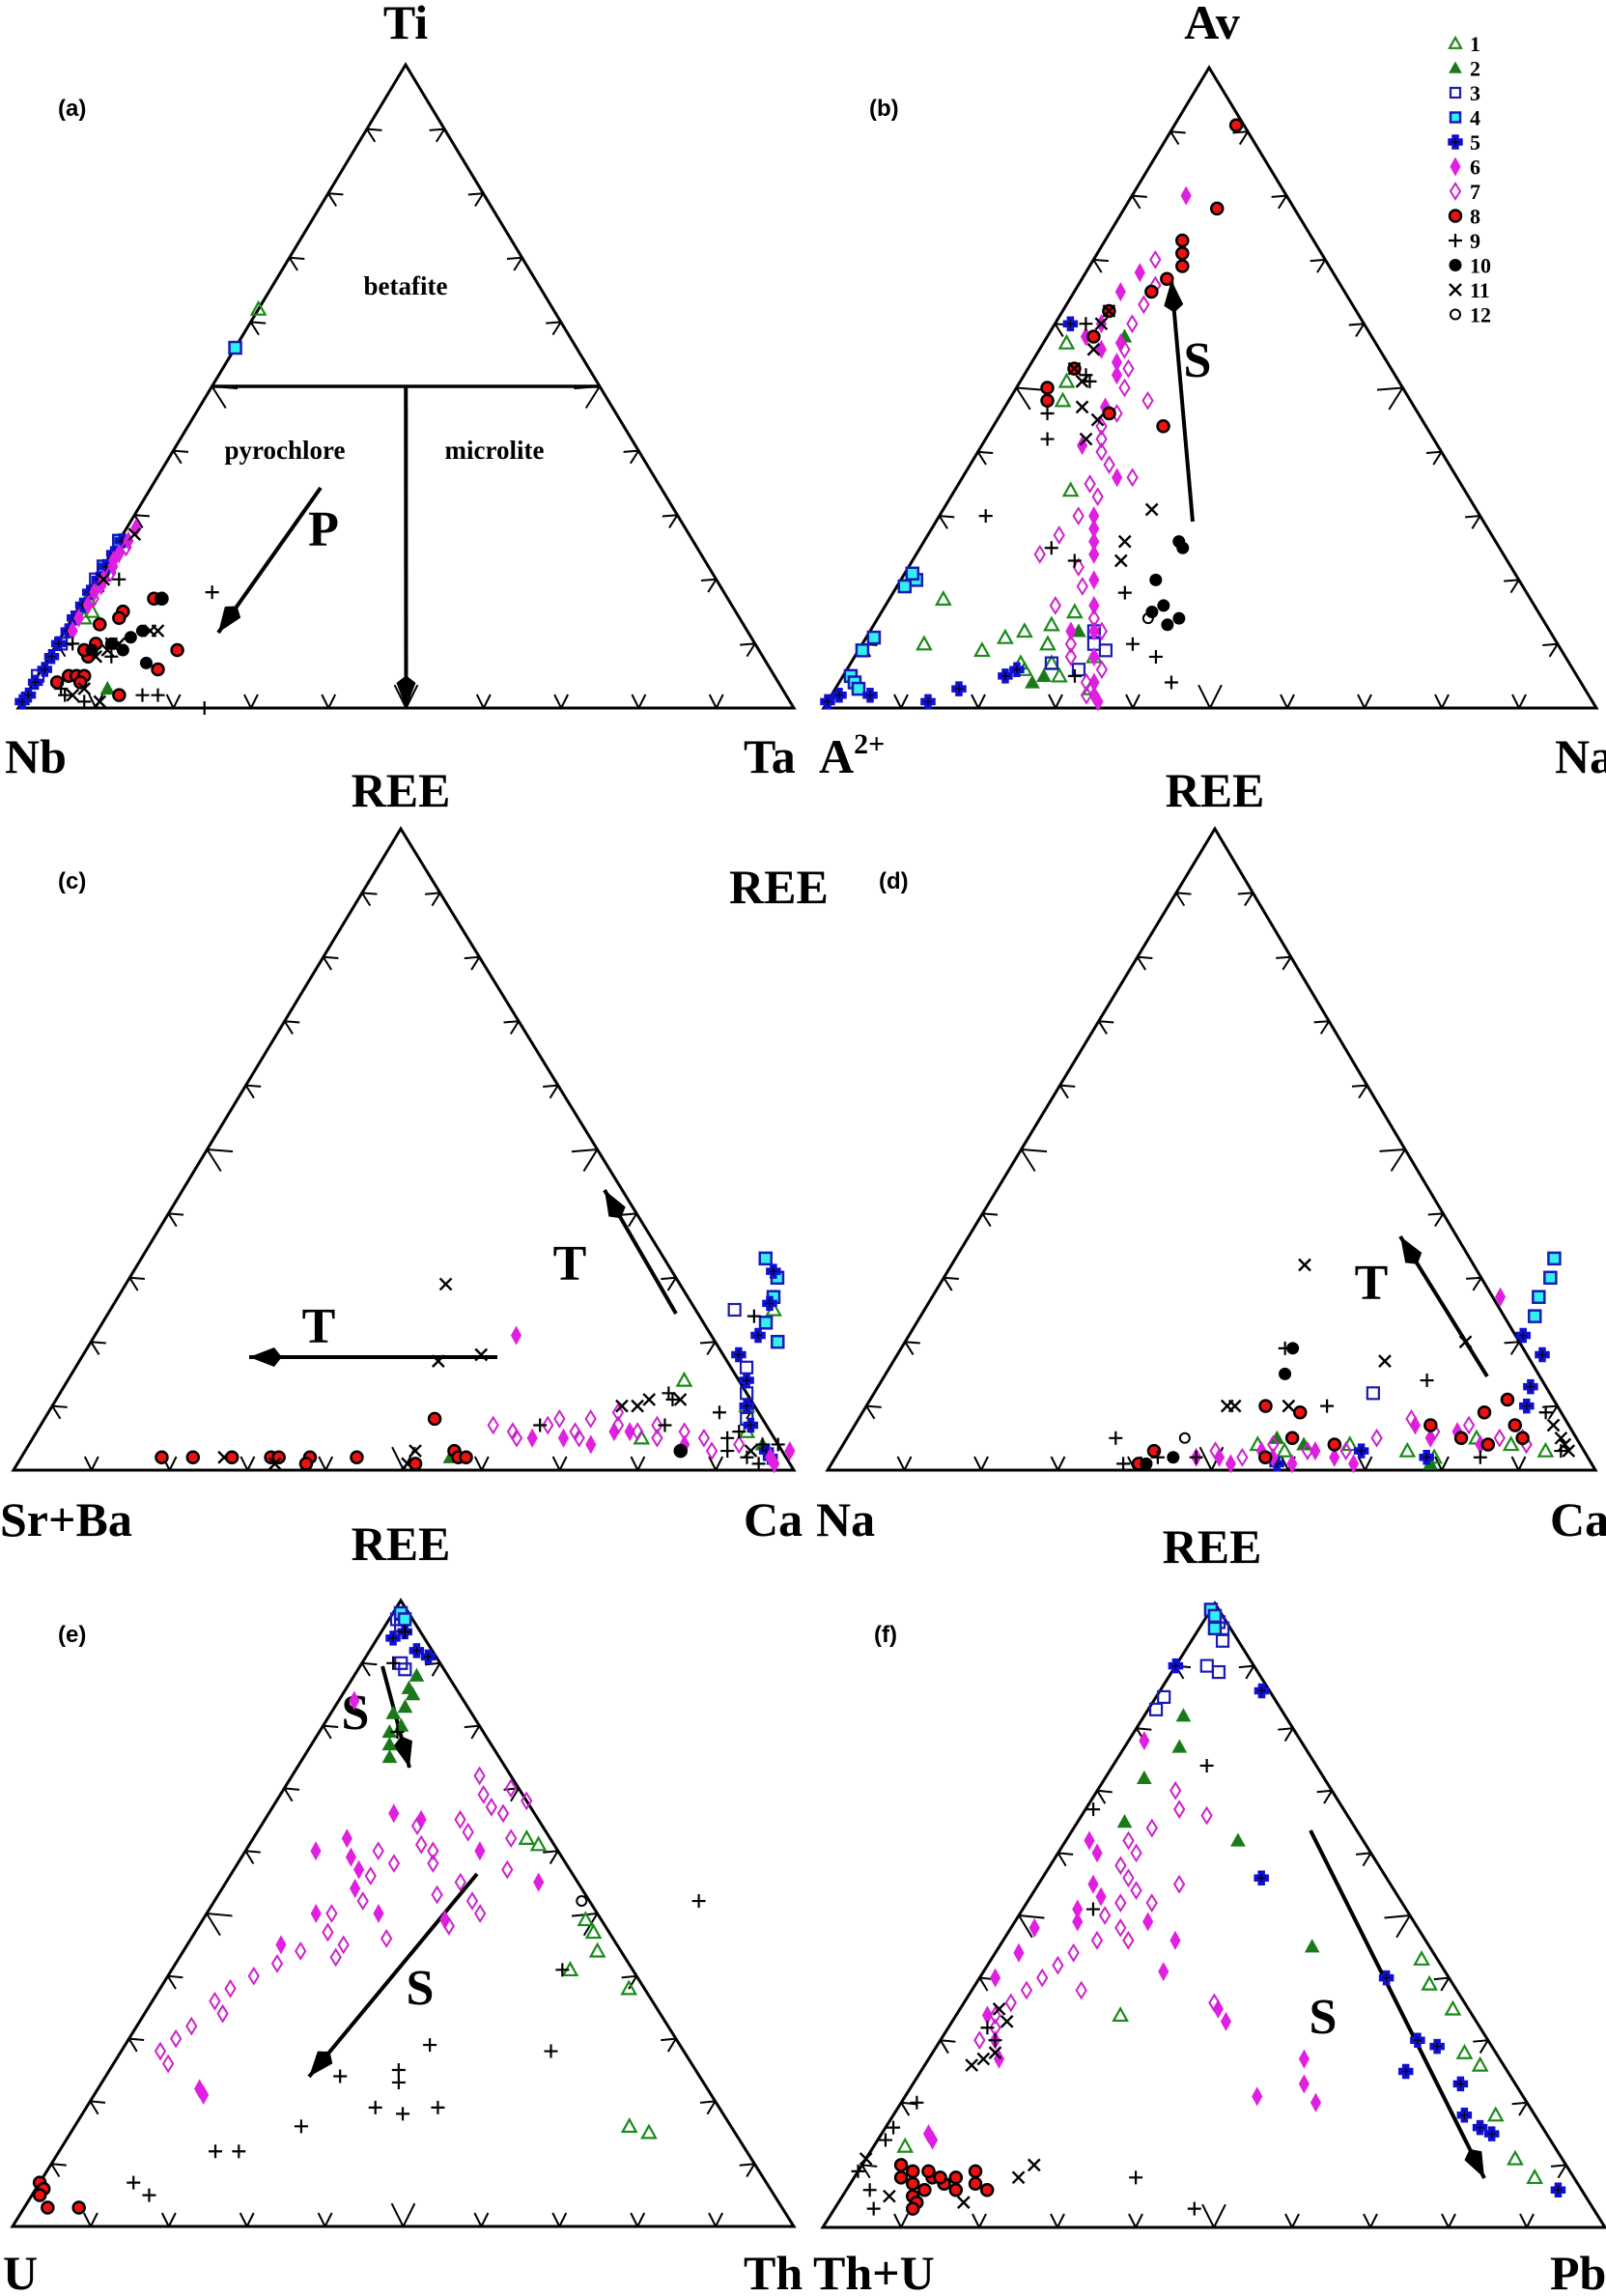 This screenshot has width=1606, height=2296. What do you see at coordinates (72, 881) in the screenshot?
I see `panel-label: (c)` at bounding box center [72, 881].